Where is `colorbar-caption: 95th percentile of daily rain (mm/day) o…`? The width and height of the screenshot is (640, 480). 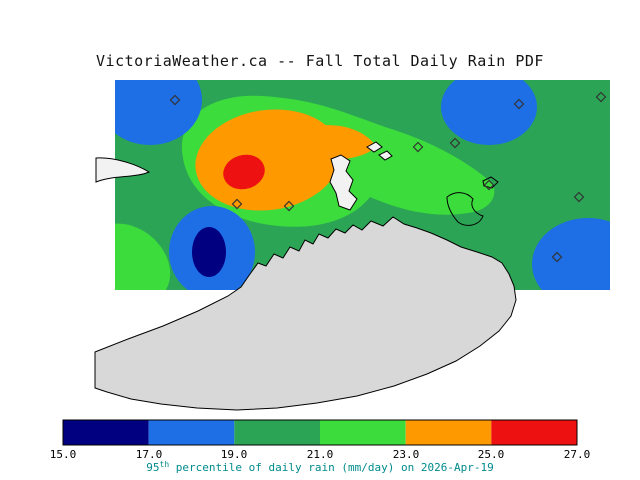
colorbar-caption: 95th percentile of daily rain (mm/day) o… is located at coordinates (319, 467).